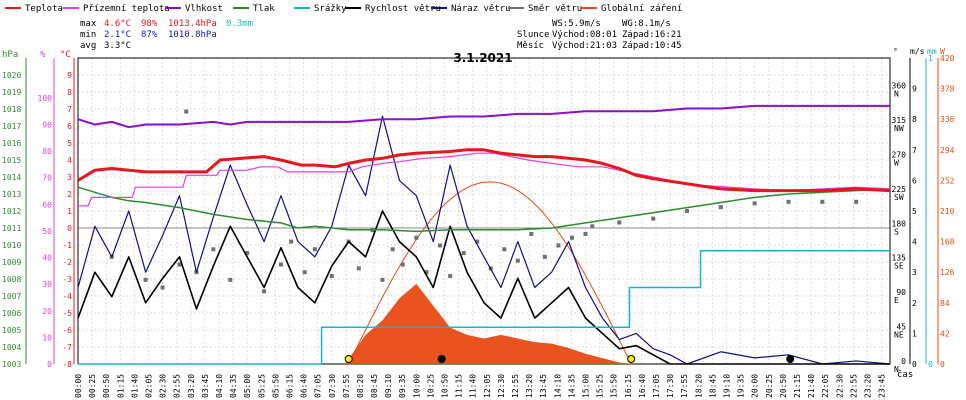 This screenshot has width=966, height=400. What do you see at coordinates (69, 75) in the screenshot?
I see `celsius-tick: 9` at bounding box center [69, 75].